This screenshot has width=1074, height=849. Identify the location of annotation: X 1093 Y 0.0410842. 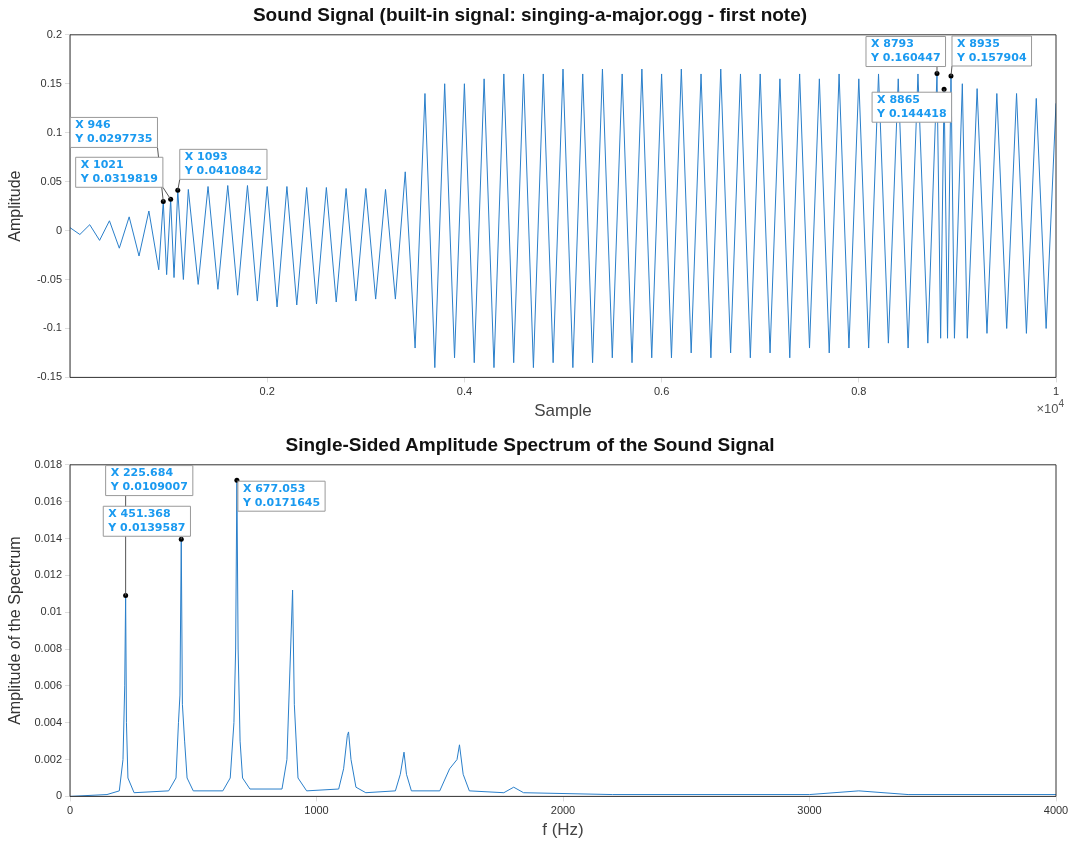
(222, 164).